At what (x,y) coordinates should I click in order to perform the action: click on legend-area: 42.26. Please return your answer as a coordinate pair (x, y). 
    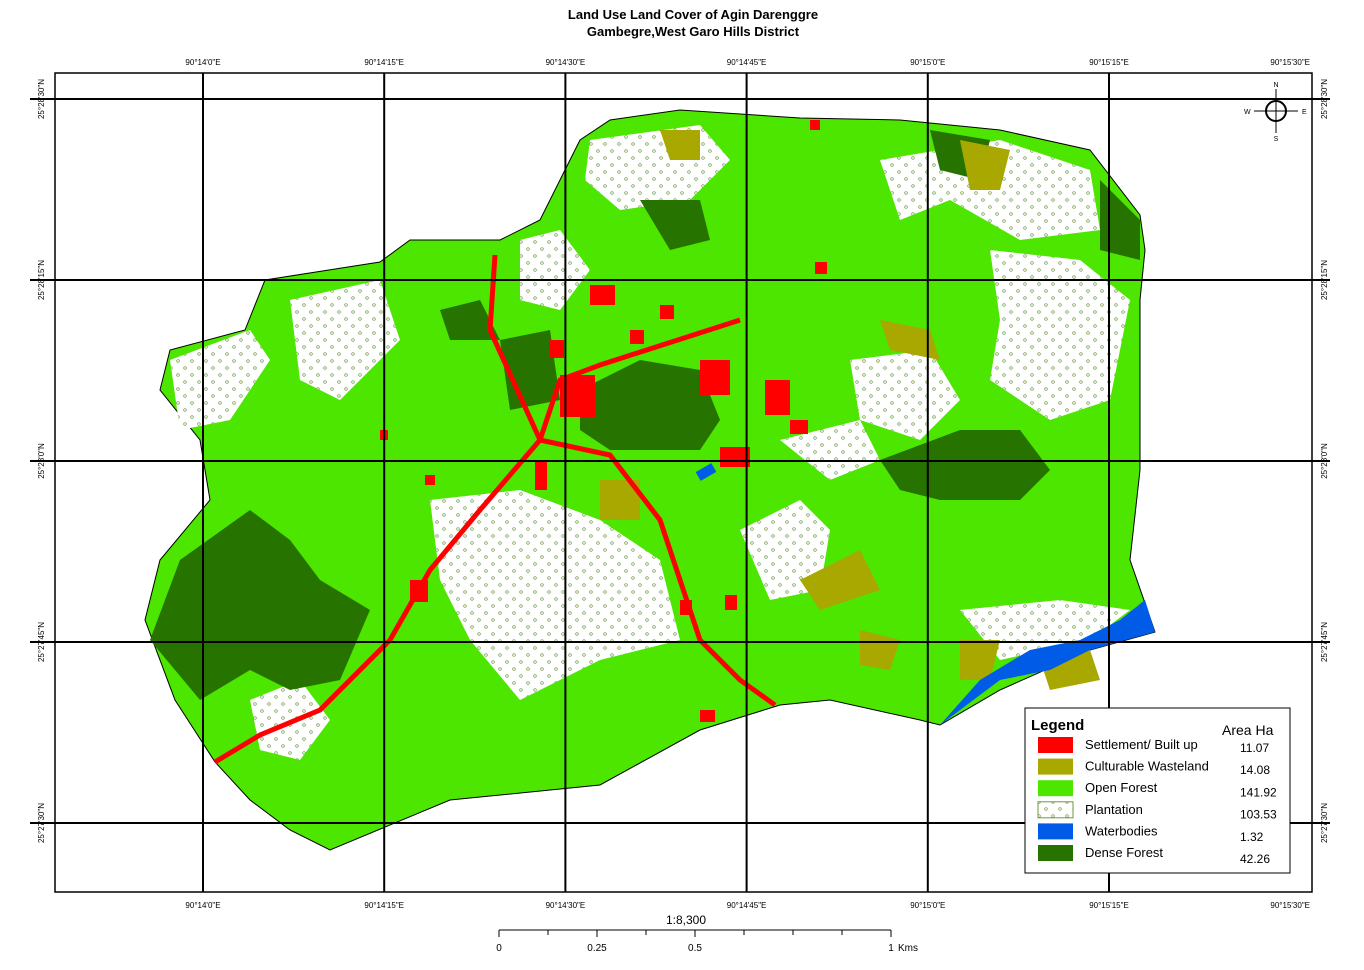
    Looking at the image, I should click on (1255, 859).